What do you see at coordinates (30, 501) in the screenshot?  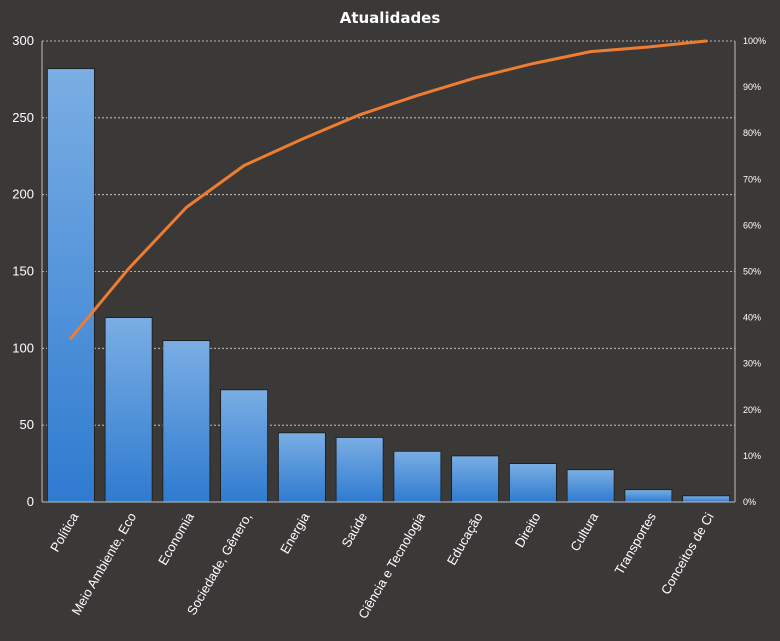 I see `y-tick-label: 0` at bounding box center [30, 501].